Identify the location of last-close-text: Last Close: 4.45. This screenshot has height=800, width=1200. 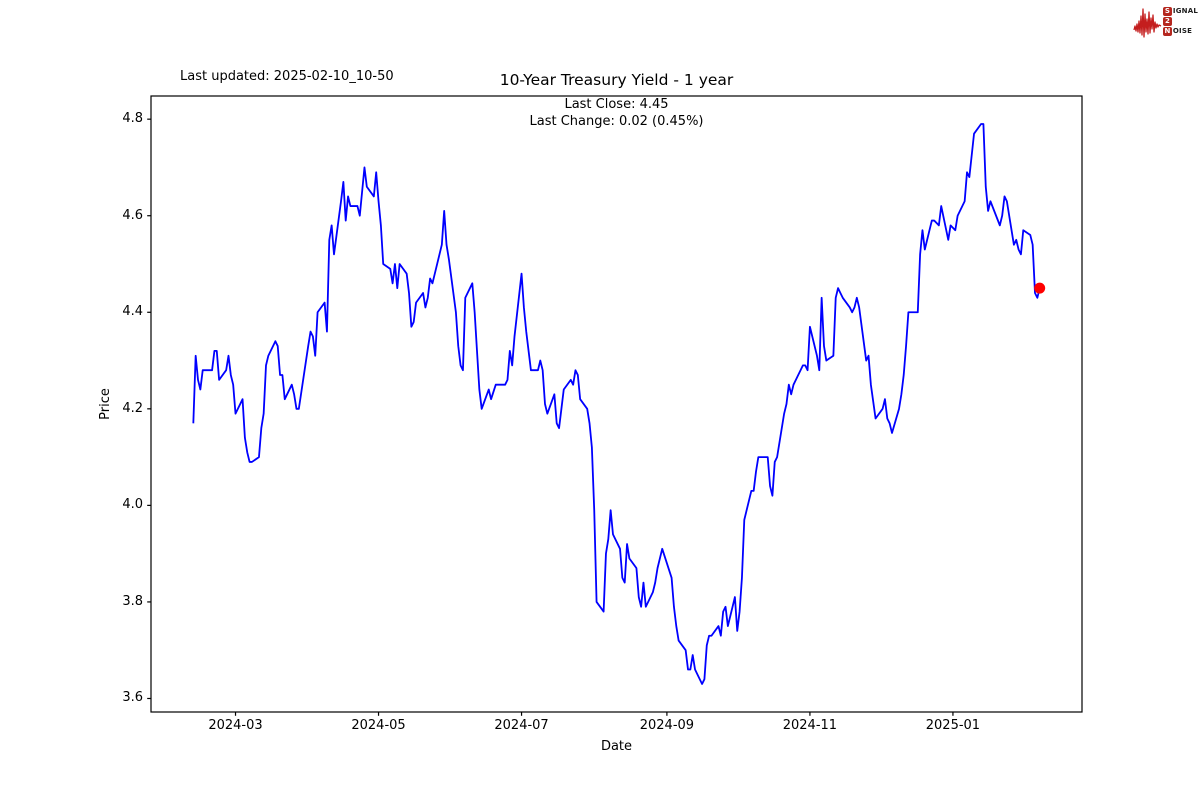
(616, 104).